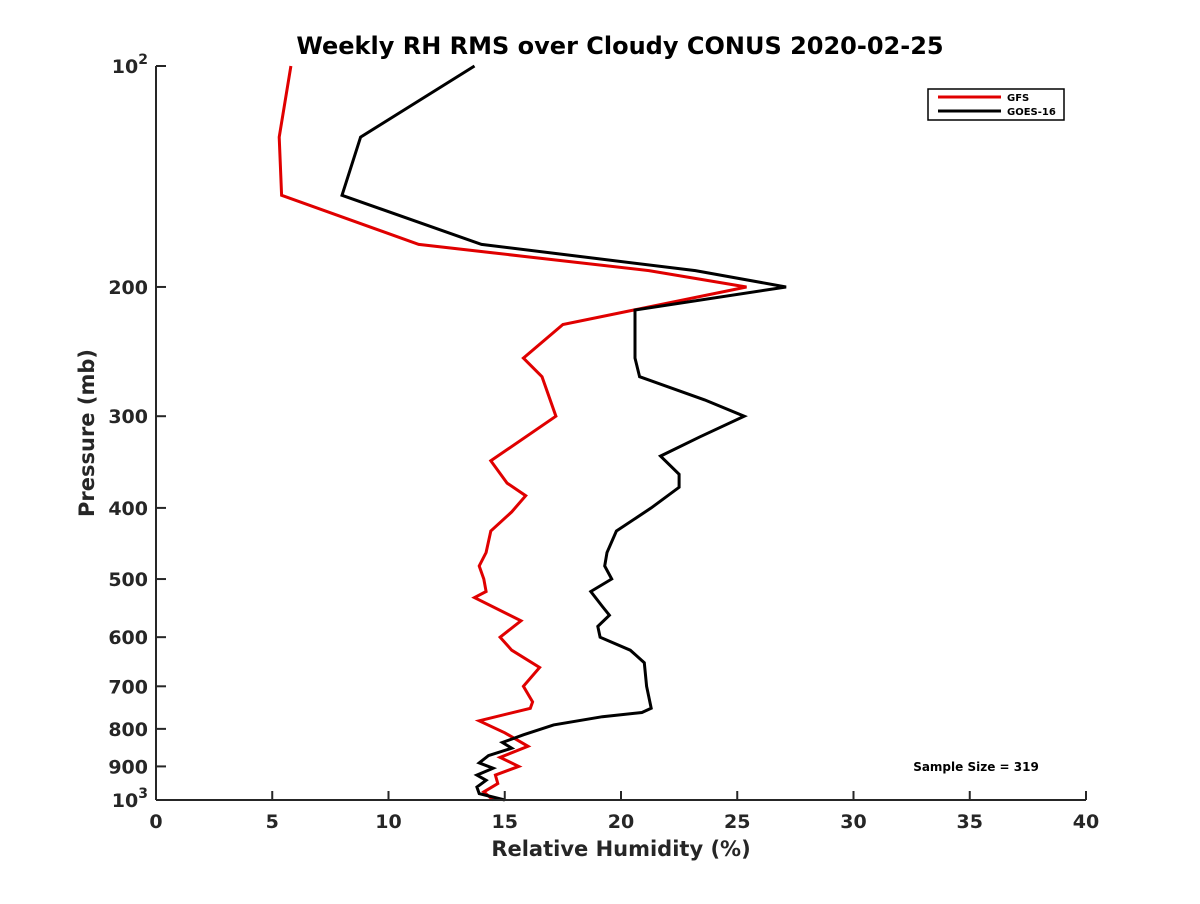 This screenshot has width=1200, height=904. I want to click on y-tick-label: 800, so click(128, 730).